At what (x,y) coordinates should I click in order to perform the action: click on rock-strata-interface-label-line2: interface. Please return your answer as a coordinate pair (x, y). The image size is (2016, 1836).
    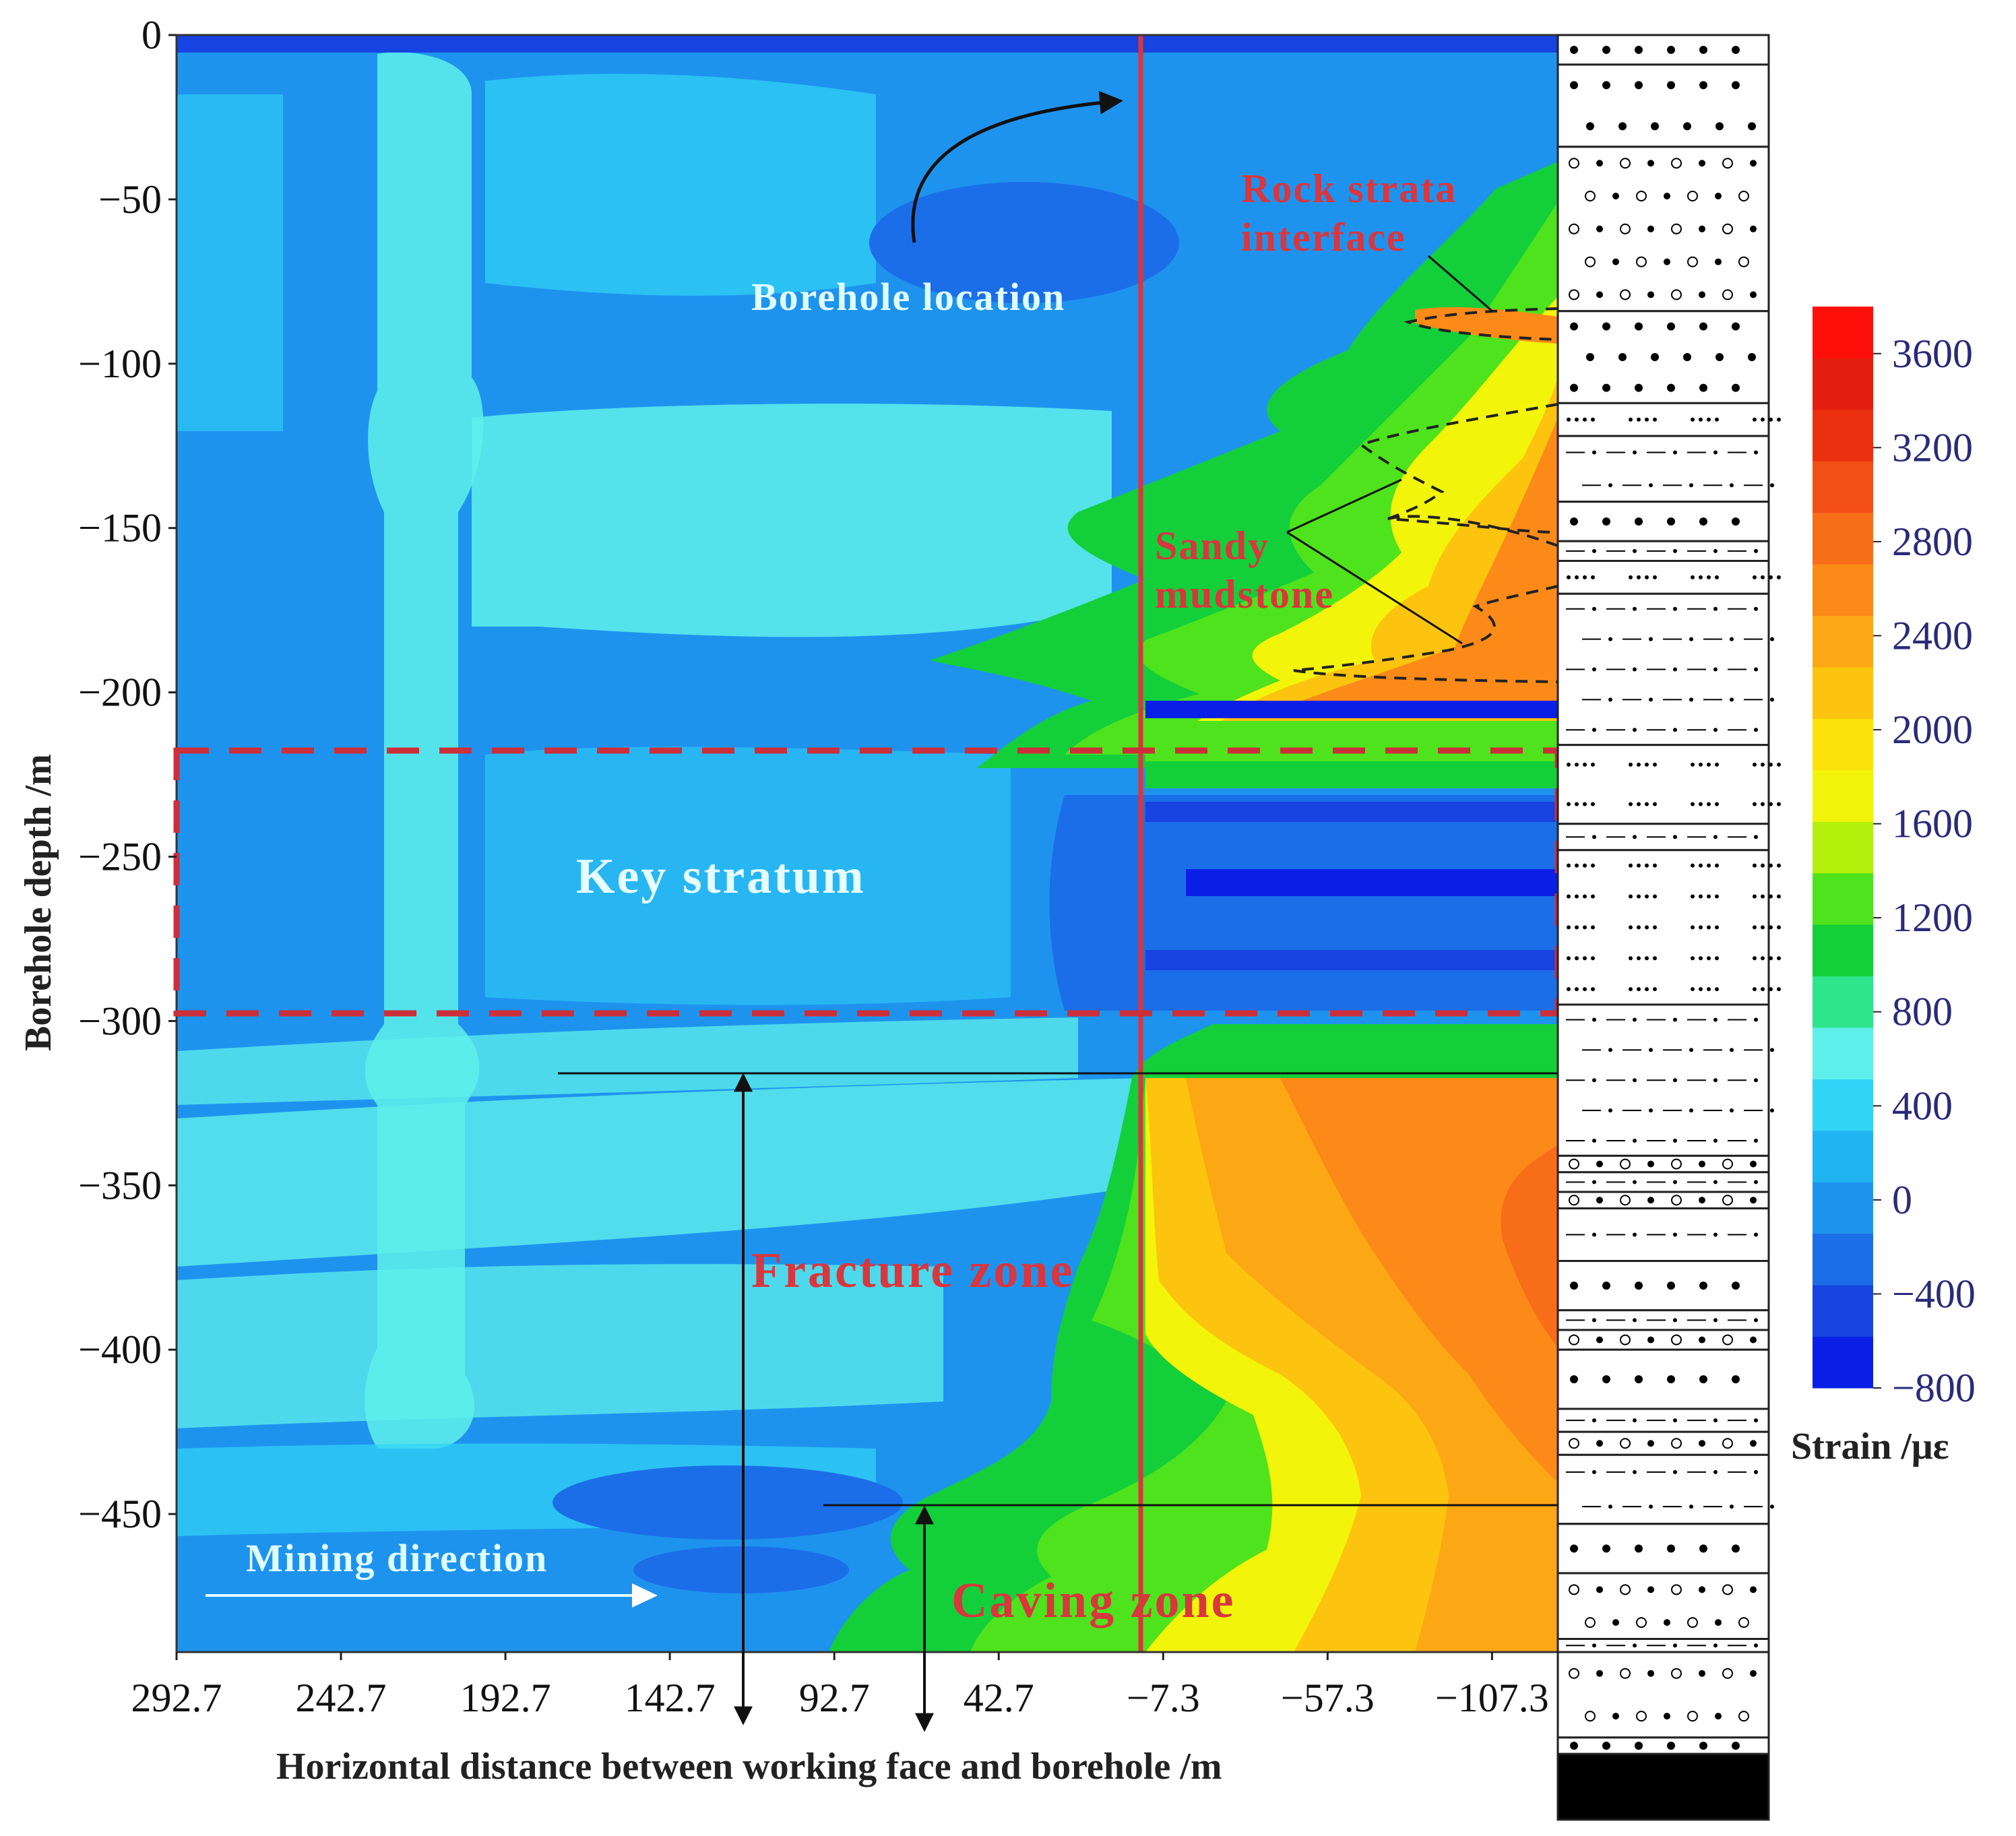
    Looking at the image, I should click on (1324, 237).